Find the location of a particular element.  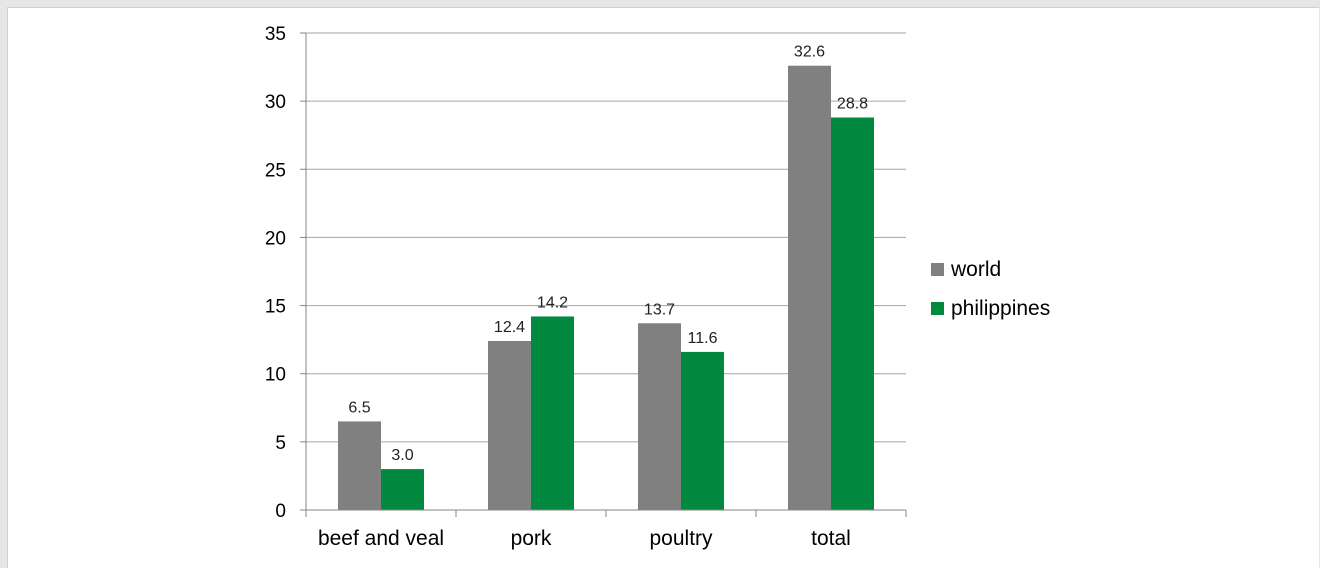

x-category-label: beef and veal is located at coordinates (381, 538).